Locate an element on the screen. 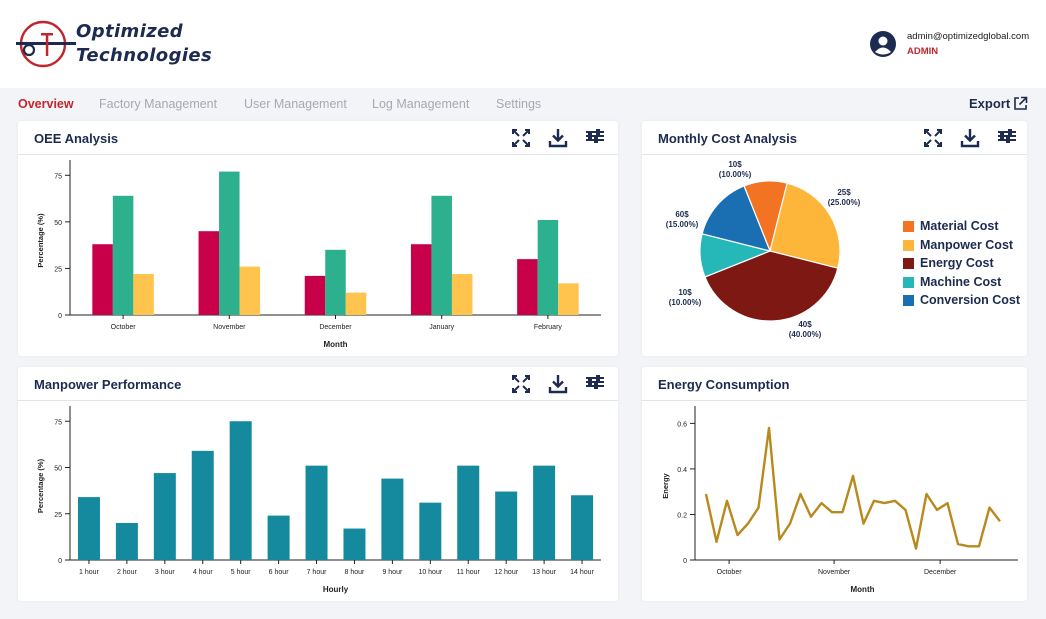 This screenshot has height=619, width=1046. card-title: Energy Consumption is located at coordinates (724, 384).